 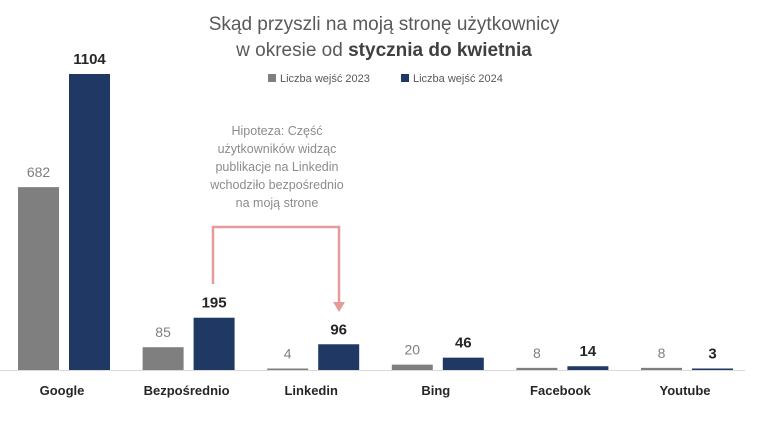 I want to click on bar-2023-bing, so click(x=412, y=367).